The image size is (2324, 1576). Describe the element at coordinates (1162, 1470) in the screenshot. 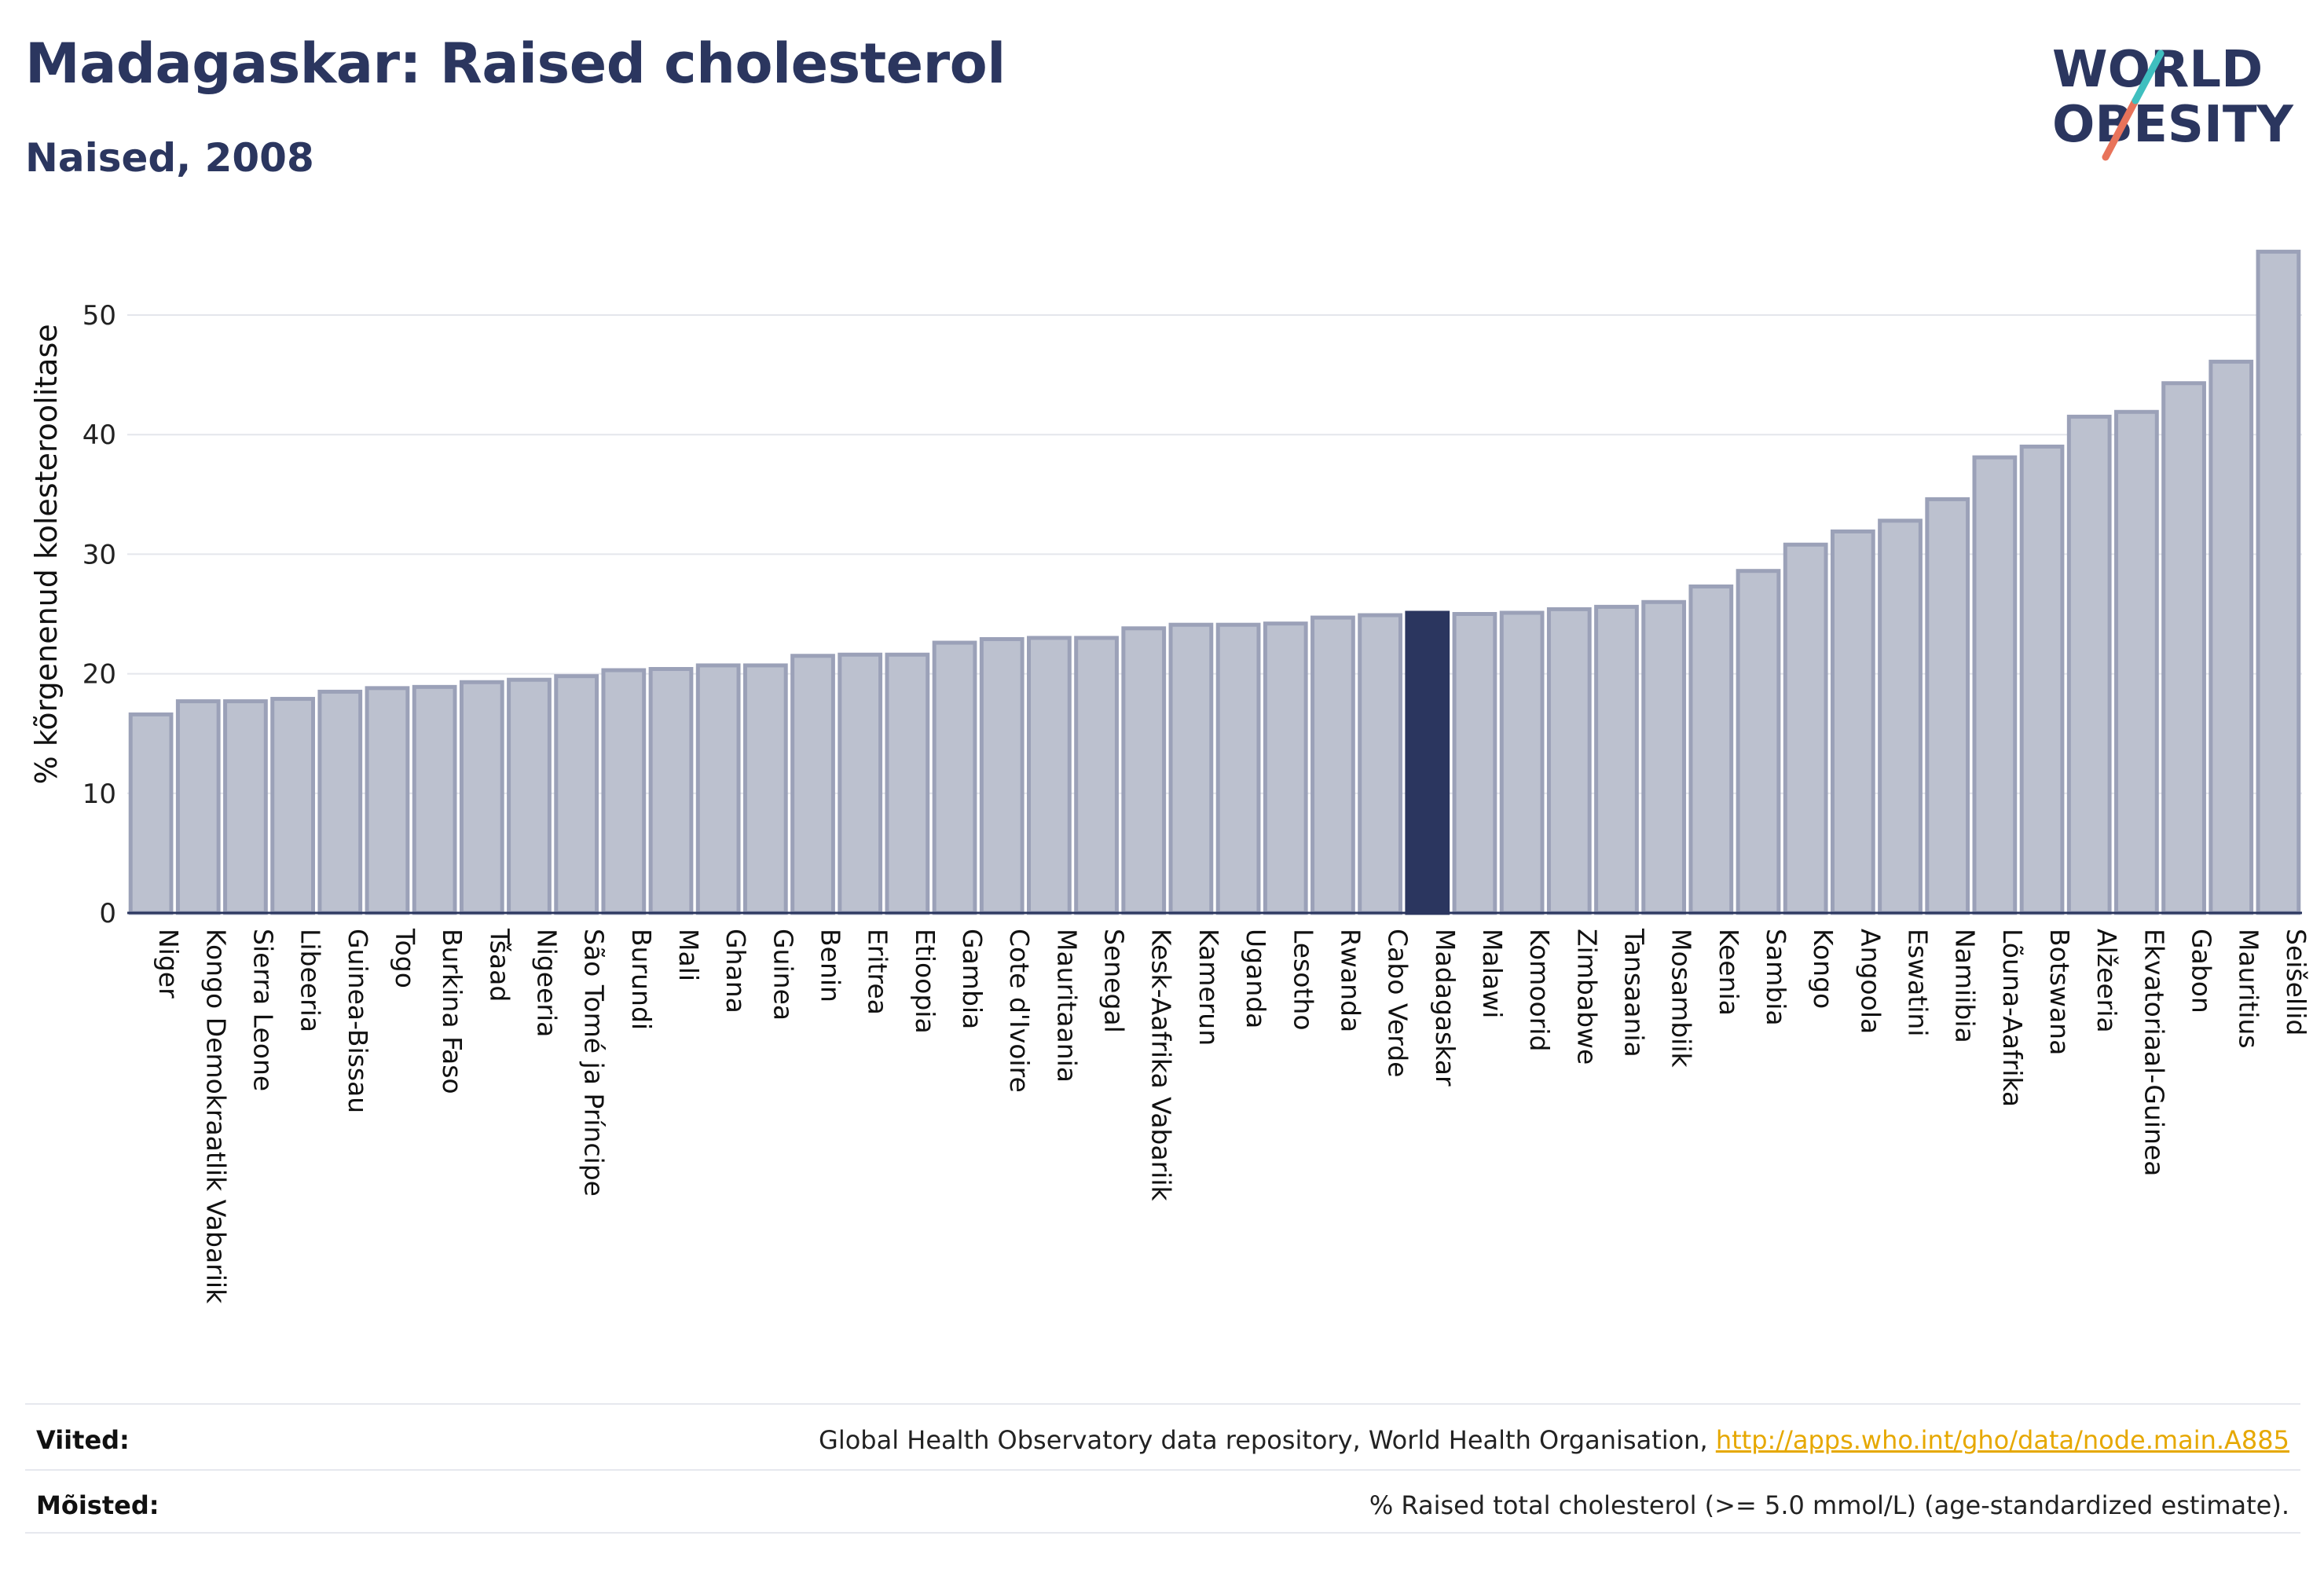

I see `footer-divider-middle` at that location.